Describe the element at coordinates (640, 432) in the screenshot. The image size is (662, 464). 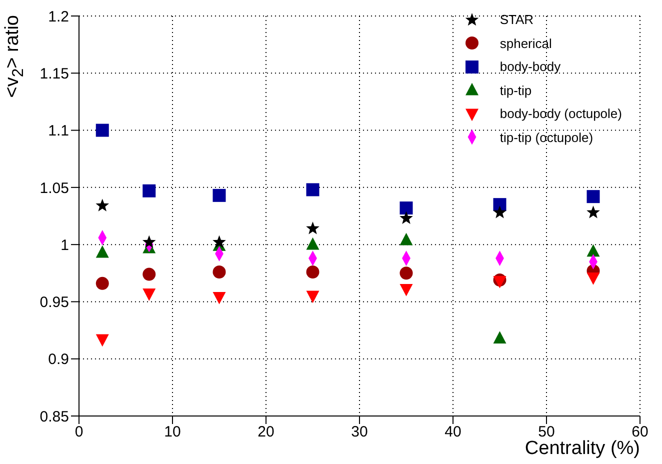
I see `x-tick-label: 60` at that location.